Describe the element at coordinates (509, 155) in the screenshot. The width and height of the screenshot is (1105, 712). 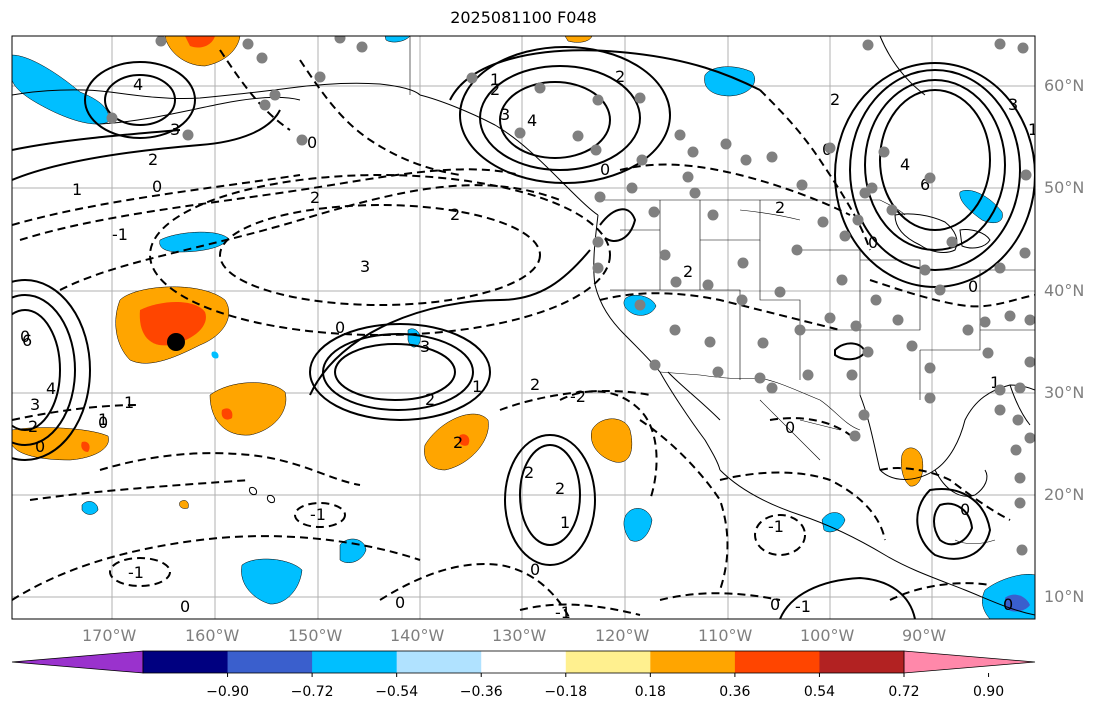
I see `canada-west-coast` at that location.